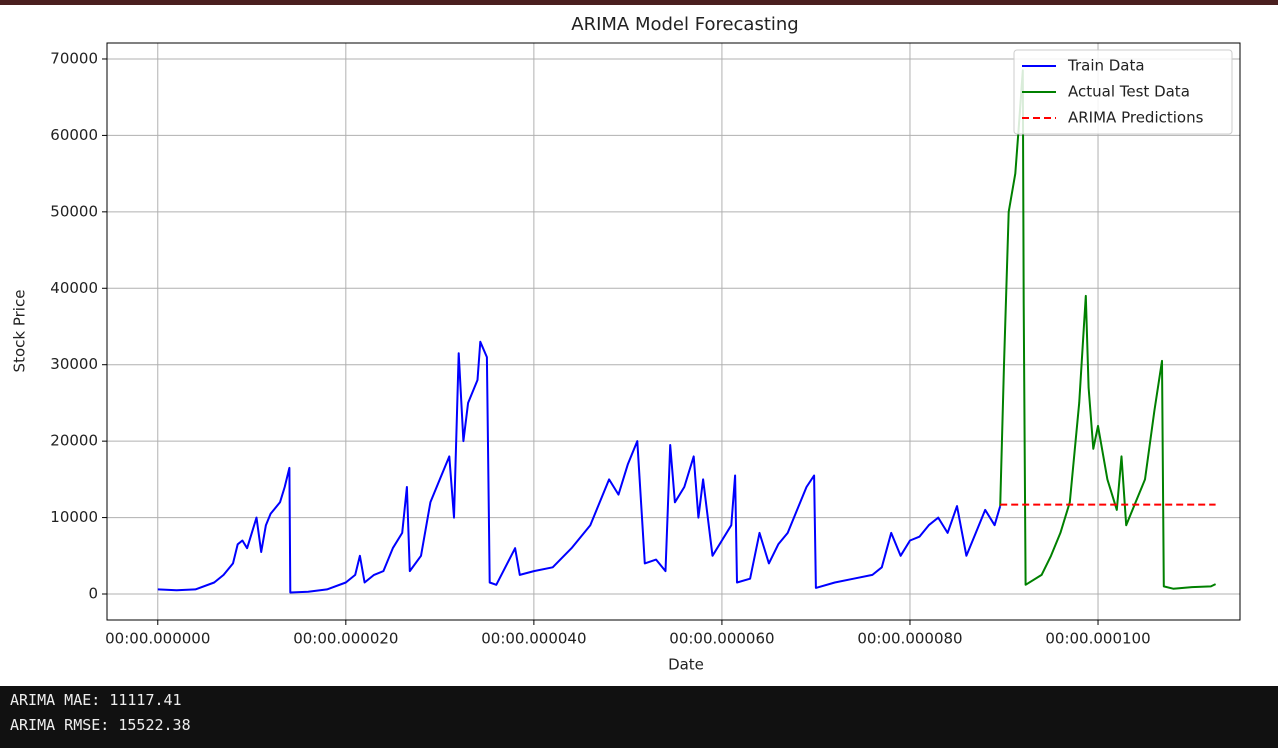 The width and height of the screenshot is (1278, 748). Describe the element at coordinates (639, 2) in the screenshot. I see `top-bar` at that location.